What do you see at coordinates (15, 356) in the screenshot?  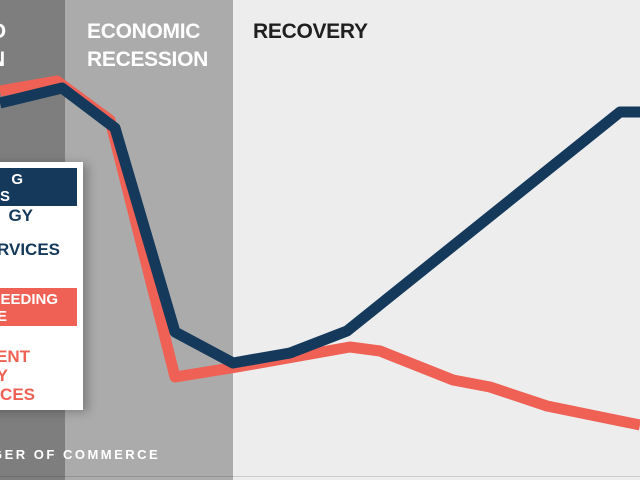 I see `legend-needing-item-1: MENT` at bounding box center [15, 356].